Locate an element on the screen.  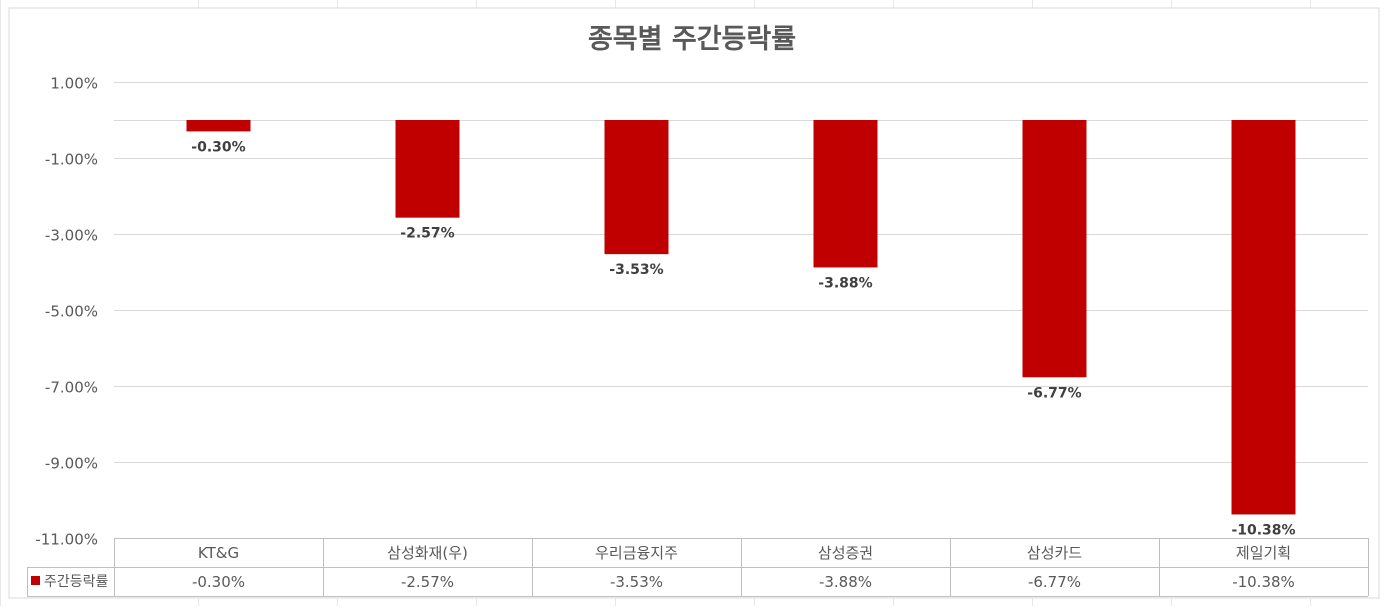
data-label: -6.77% is located at coordinates (1054, 393).